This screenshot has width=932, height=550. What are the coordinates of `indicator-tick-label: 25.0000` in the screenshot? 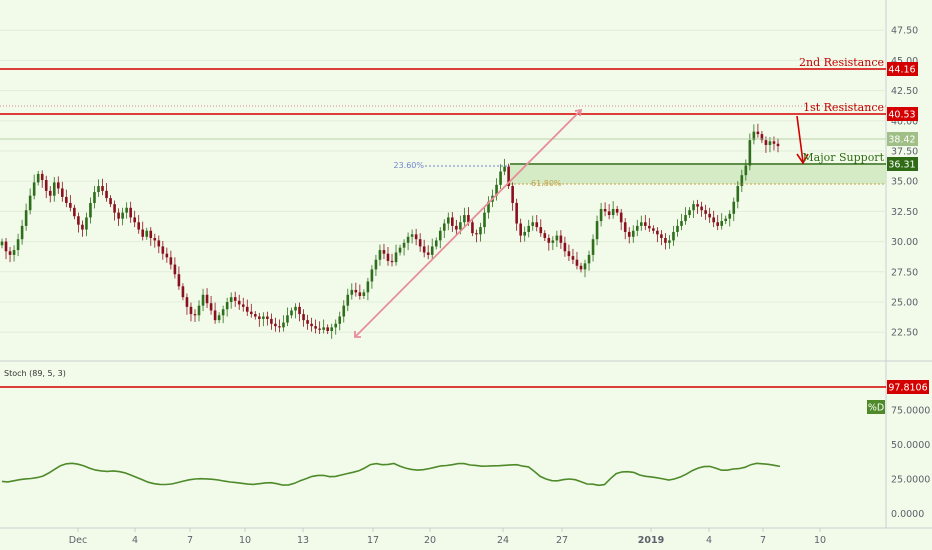 It's located at (910, 479).